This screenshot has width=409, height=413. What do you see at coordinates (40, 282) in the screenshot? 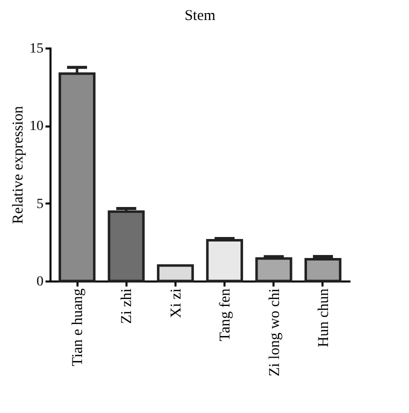
I see `y-tick-label: 0` at bounding box center [40, 282].